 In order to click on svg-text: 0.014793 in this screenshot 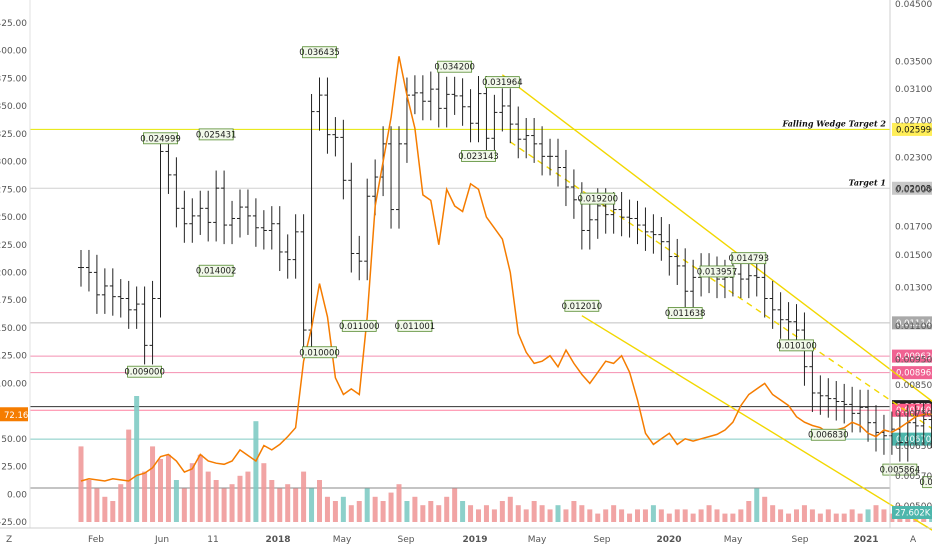, I will do `click(749, 259)`.